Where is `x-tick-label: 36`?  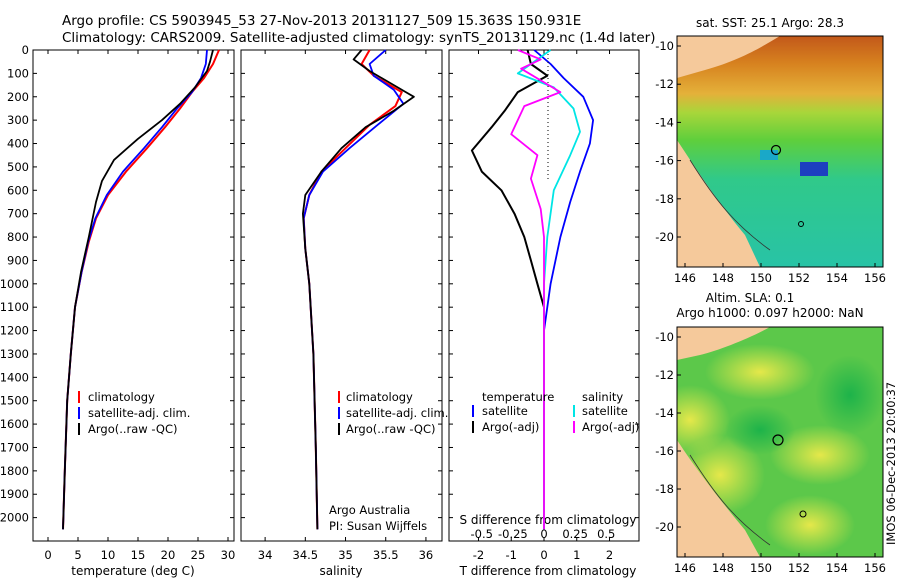 x-tick-label: 36 is located at coordinates (426, 555).